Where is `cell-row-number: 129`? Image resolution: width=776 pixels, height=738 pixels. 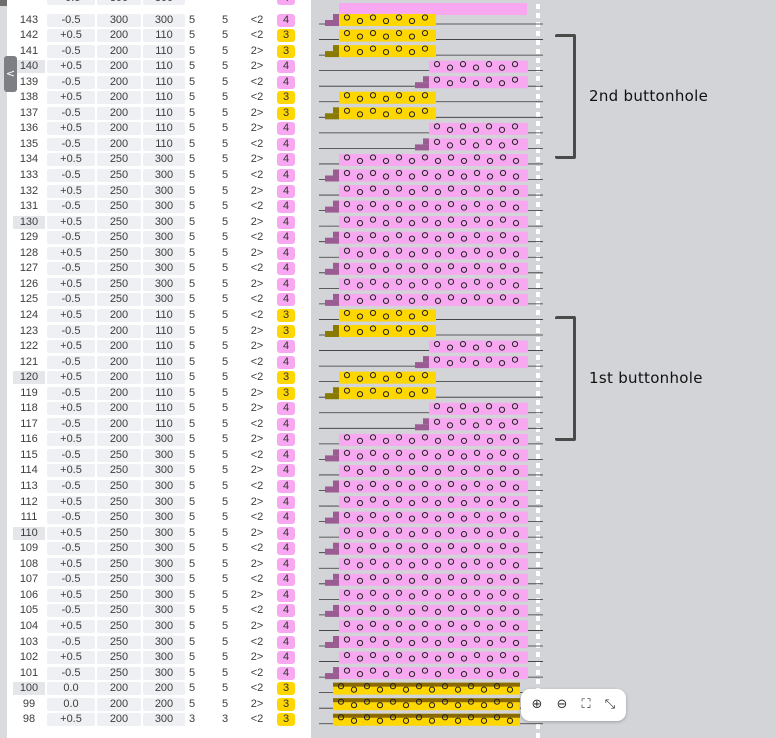 cell-row-number: 129 is located at coordinates (29, 237).